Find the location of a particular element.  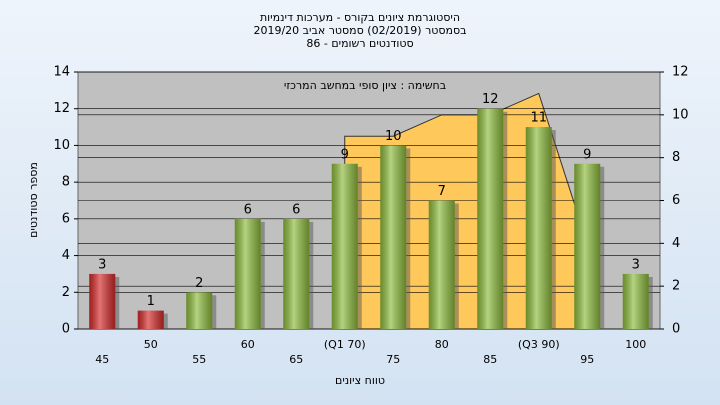

x-tick-label: (Q1 70) is located at coordinates (345, 344).